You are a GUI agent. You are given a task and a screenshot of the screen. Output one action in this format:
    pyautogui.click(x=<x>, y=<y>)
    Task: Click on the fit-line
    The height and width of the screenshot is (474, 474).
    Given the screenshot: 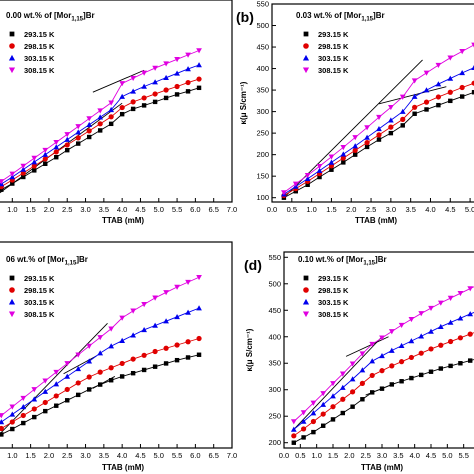 What is the action you would take?
    pyautogui.click(x=61, y=148)
    